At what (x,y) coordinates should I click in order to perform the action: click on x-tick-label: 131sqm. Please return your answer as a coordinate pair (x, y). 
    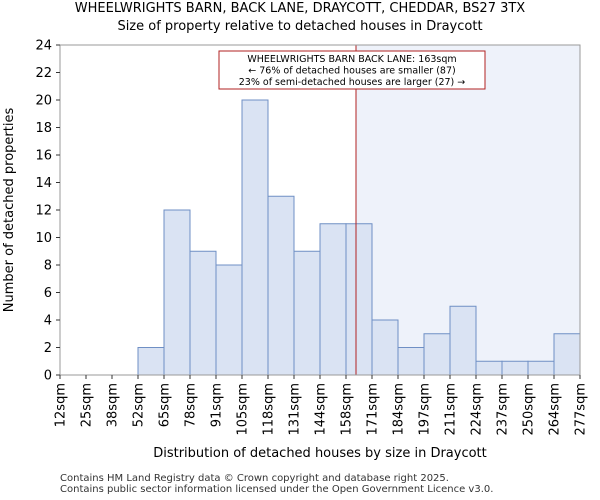
    Looking at the image, I should click on (295, 409).